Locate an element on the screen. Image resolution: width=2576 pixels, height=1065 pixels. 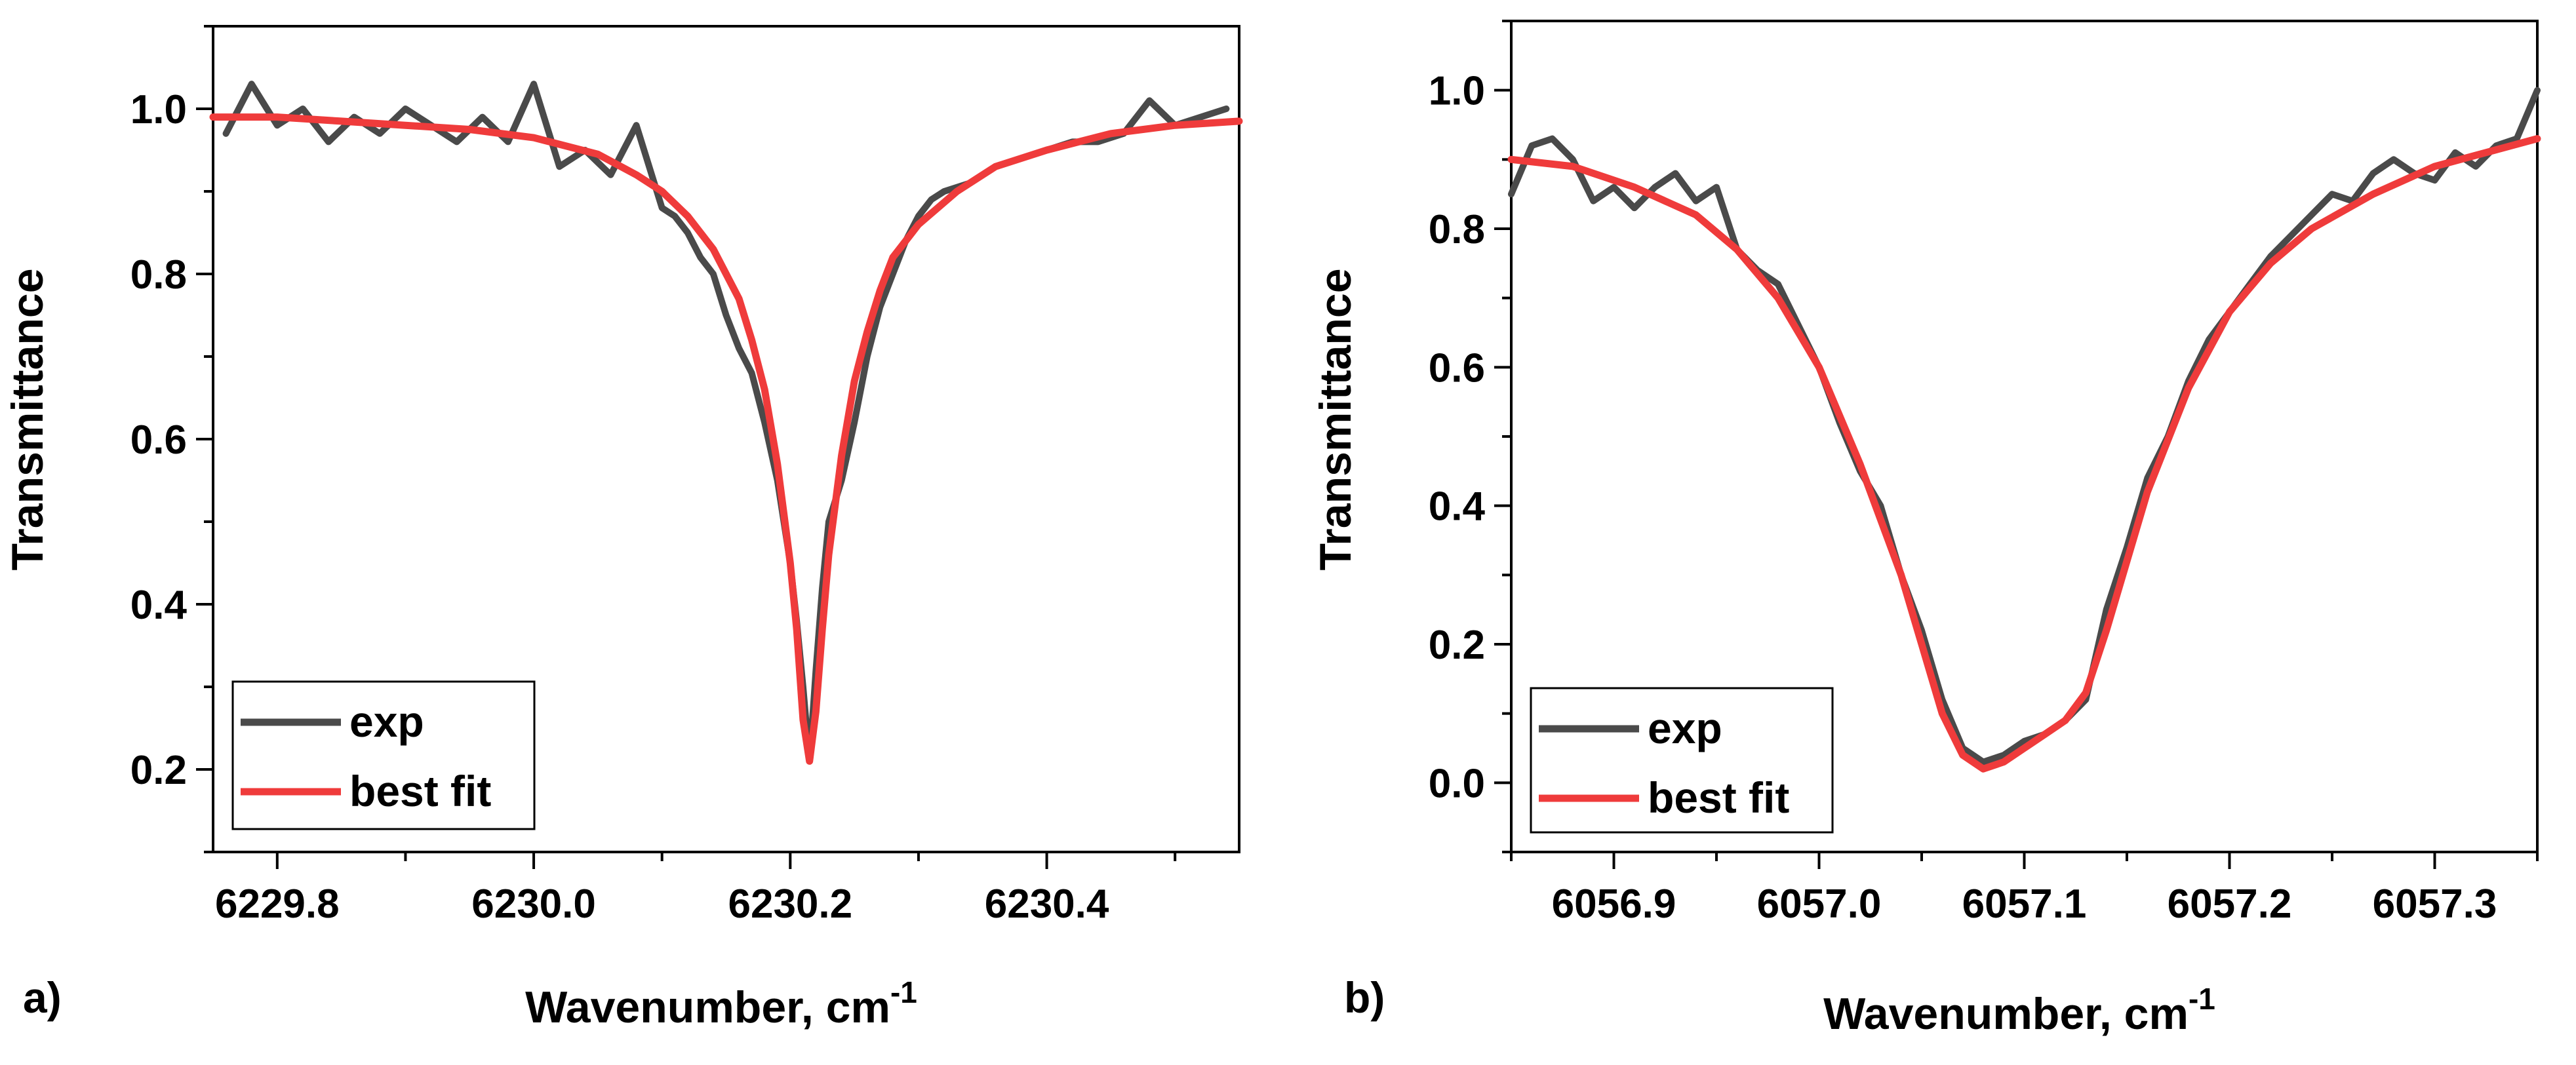
panel-label: a) is located at coordinates (42, 997).